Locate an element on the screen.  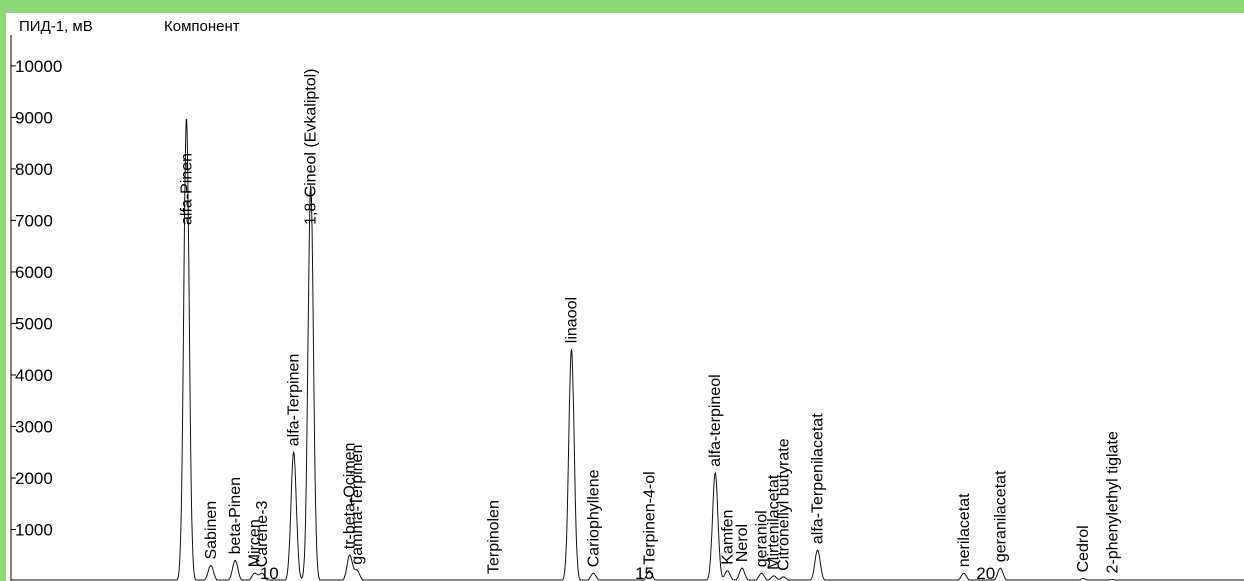
y-tick-label: 9000 is located at coordinates (34, 117).